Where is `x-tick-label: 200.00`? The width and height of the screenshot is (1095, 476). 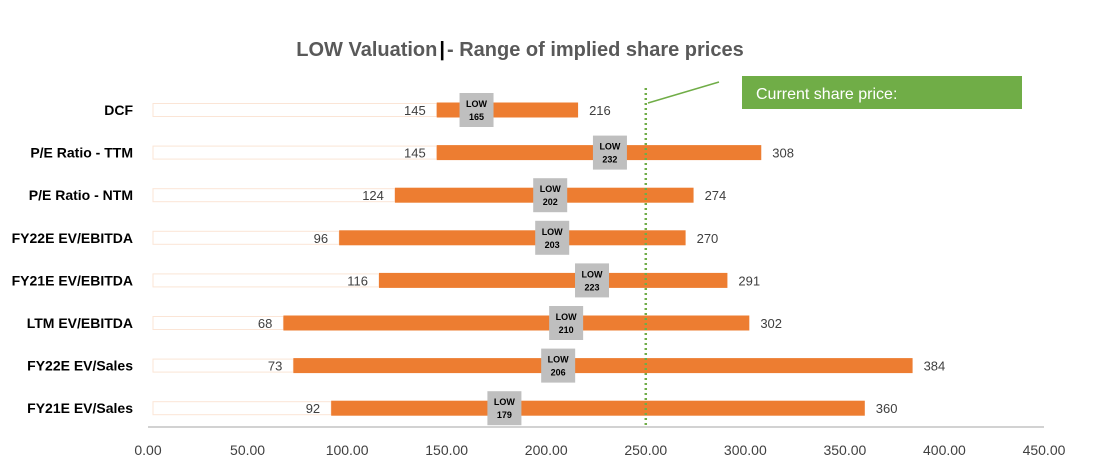 x-tick-label: 200.00 is located at coordinates (546, 450).